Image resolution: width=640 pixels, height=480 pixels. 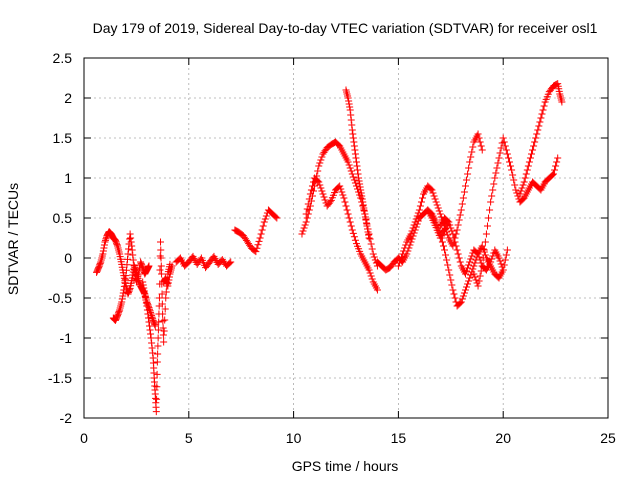 I want to click on series-late-rise, so click(x=541, y=139).